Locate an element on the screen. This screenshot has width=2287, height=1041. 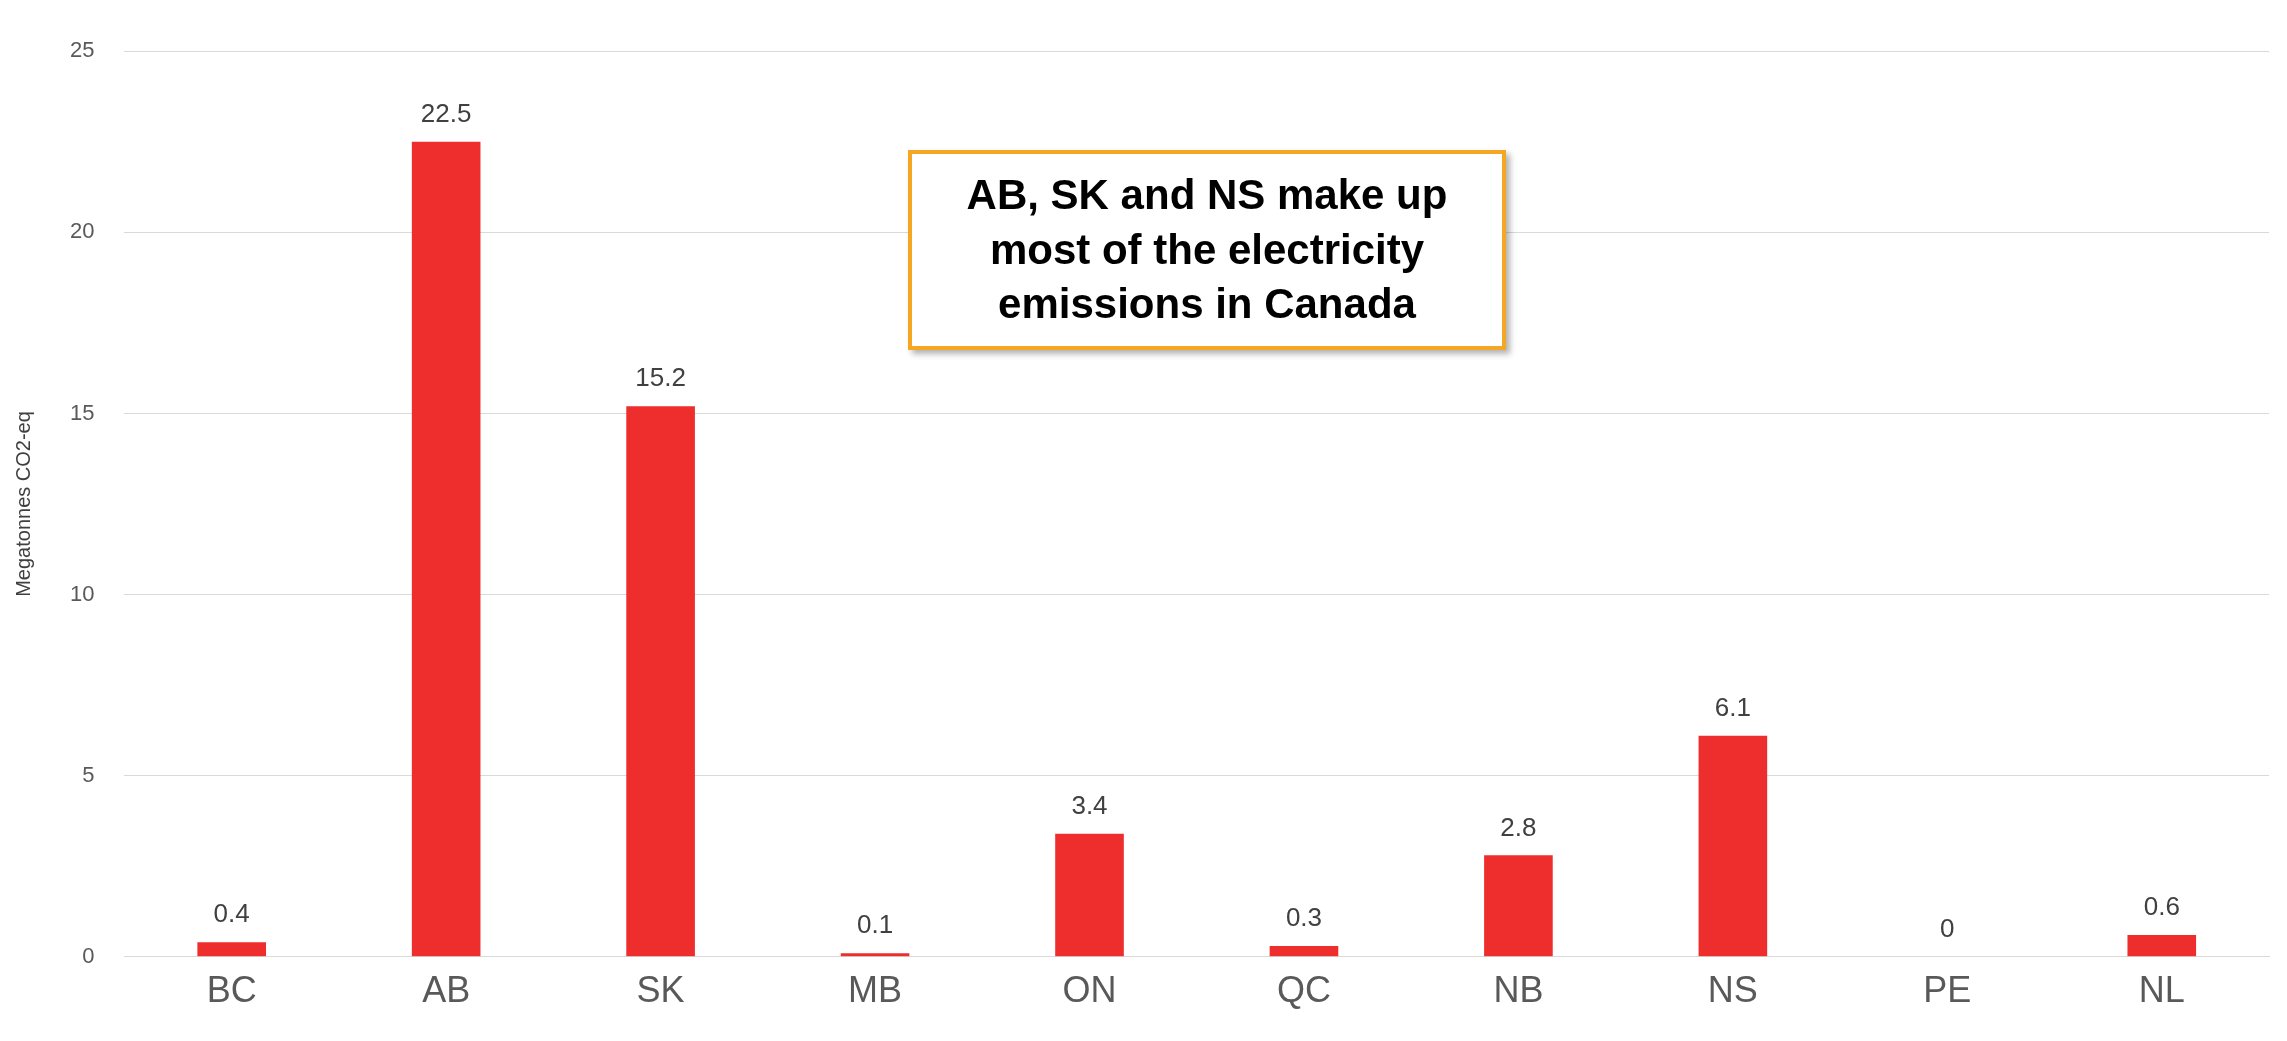
y-tick-label: 20 is located at coordinates (82, 231).